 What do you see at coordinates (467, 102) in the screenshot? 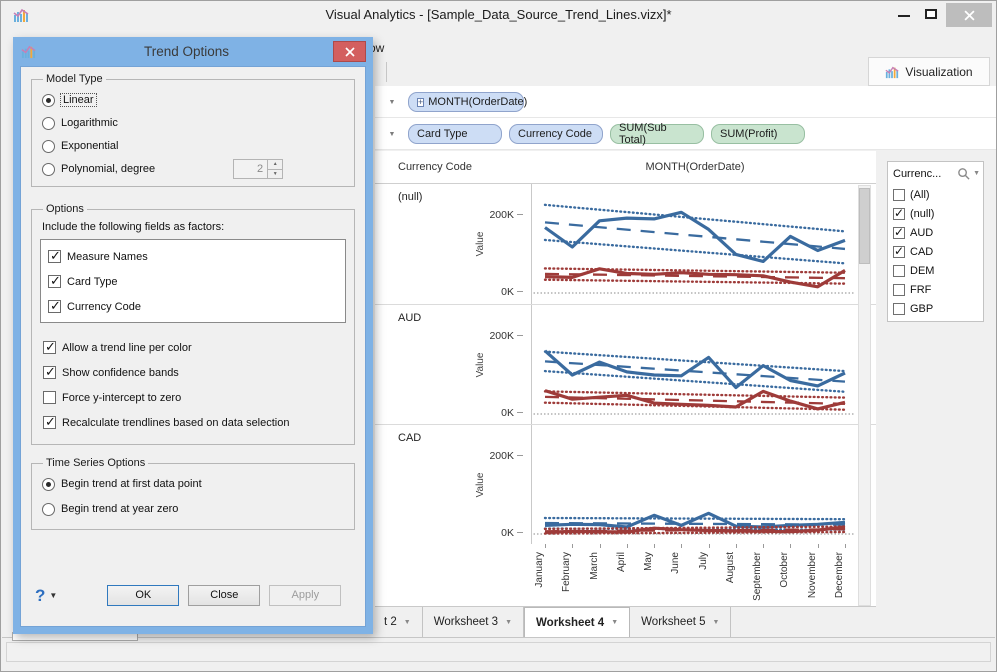
I see `pill-month-orderdate: + MONTH(OrderDate)` at bounding box center [467, 102].